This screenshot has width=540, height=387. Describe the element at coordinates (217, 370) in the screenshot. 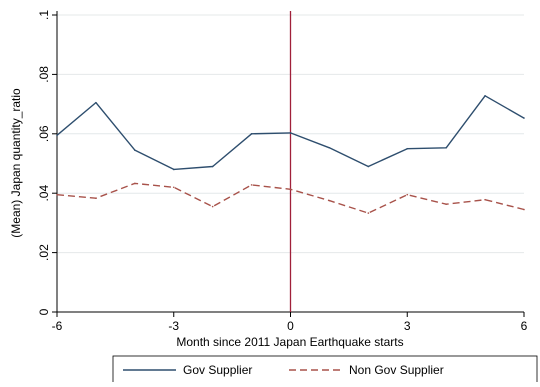

I see `legend-label-0: Gov Supplier` at that location.